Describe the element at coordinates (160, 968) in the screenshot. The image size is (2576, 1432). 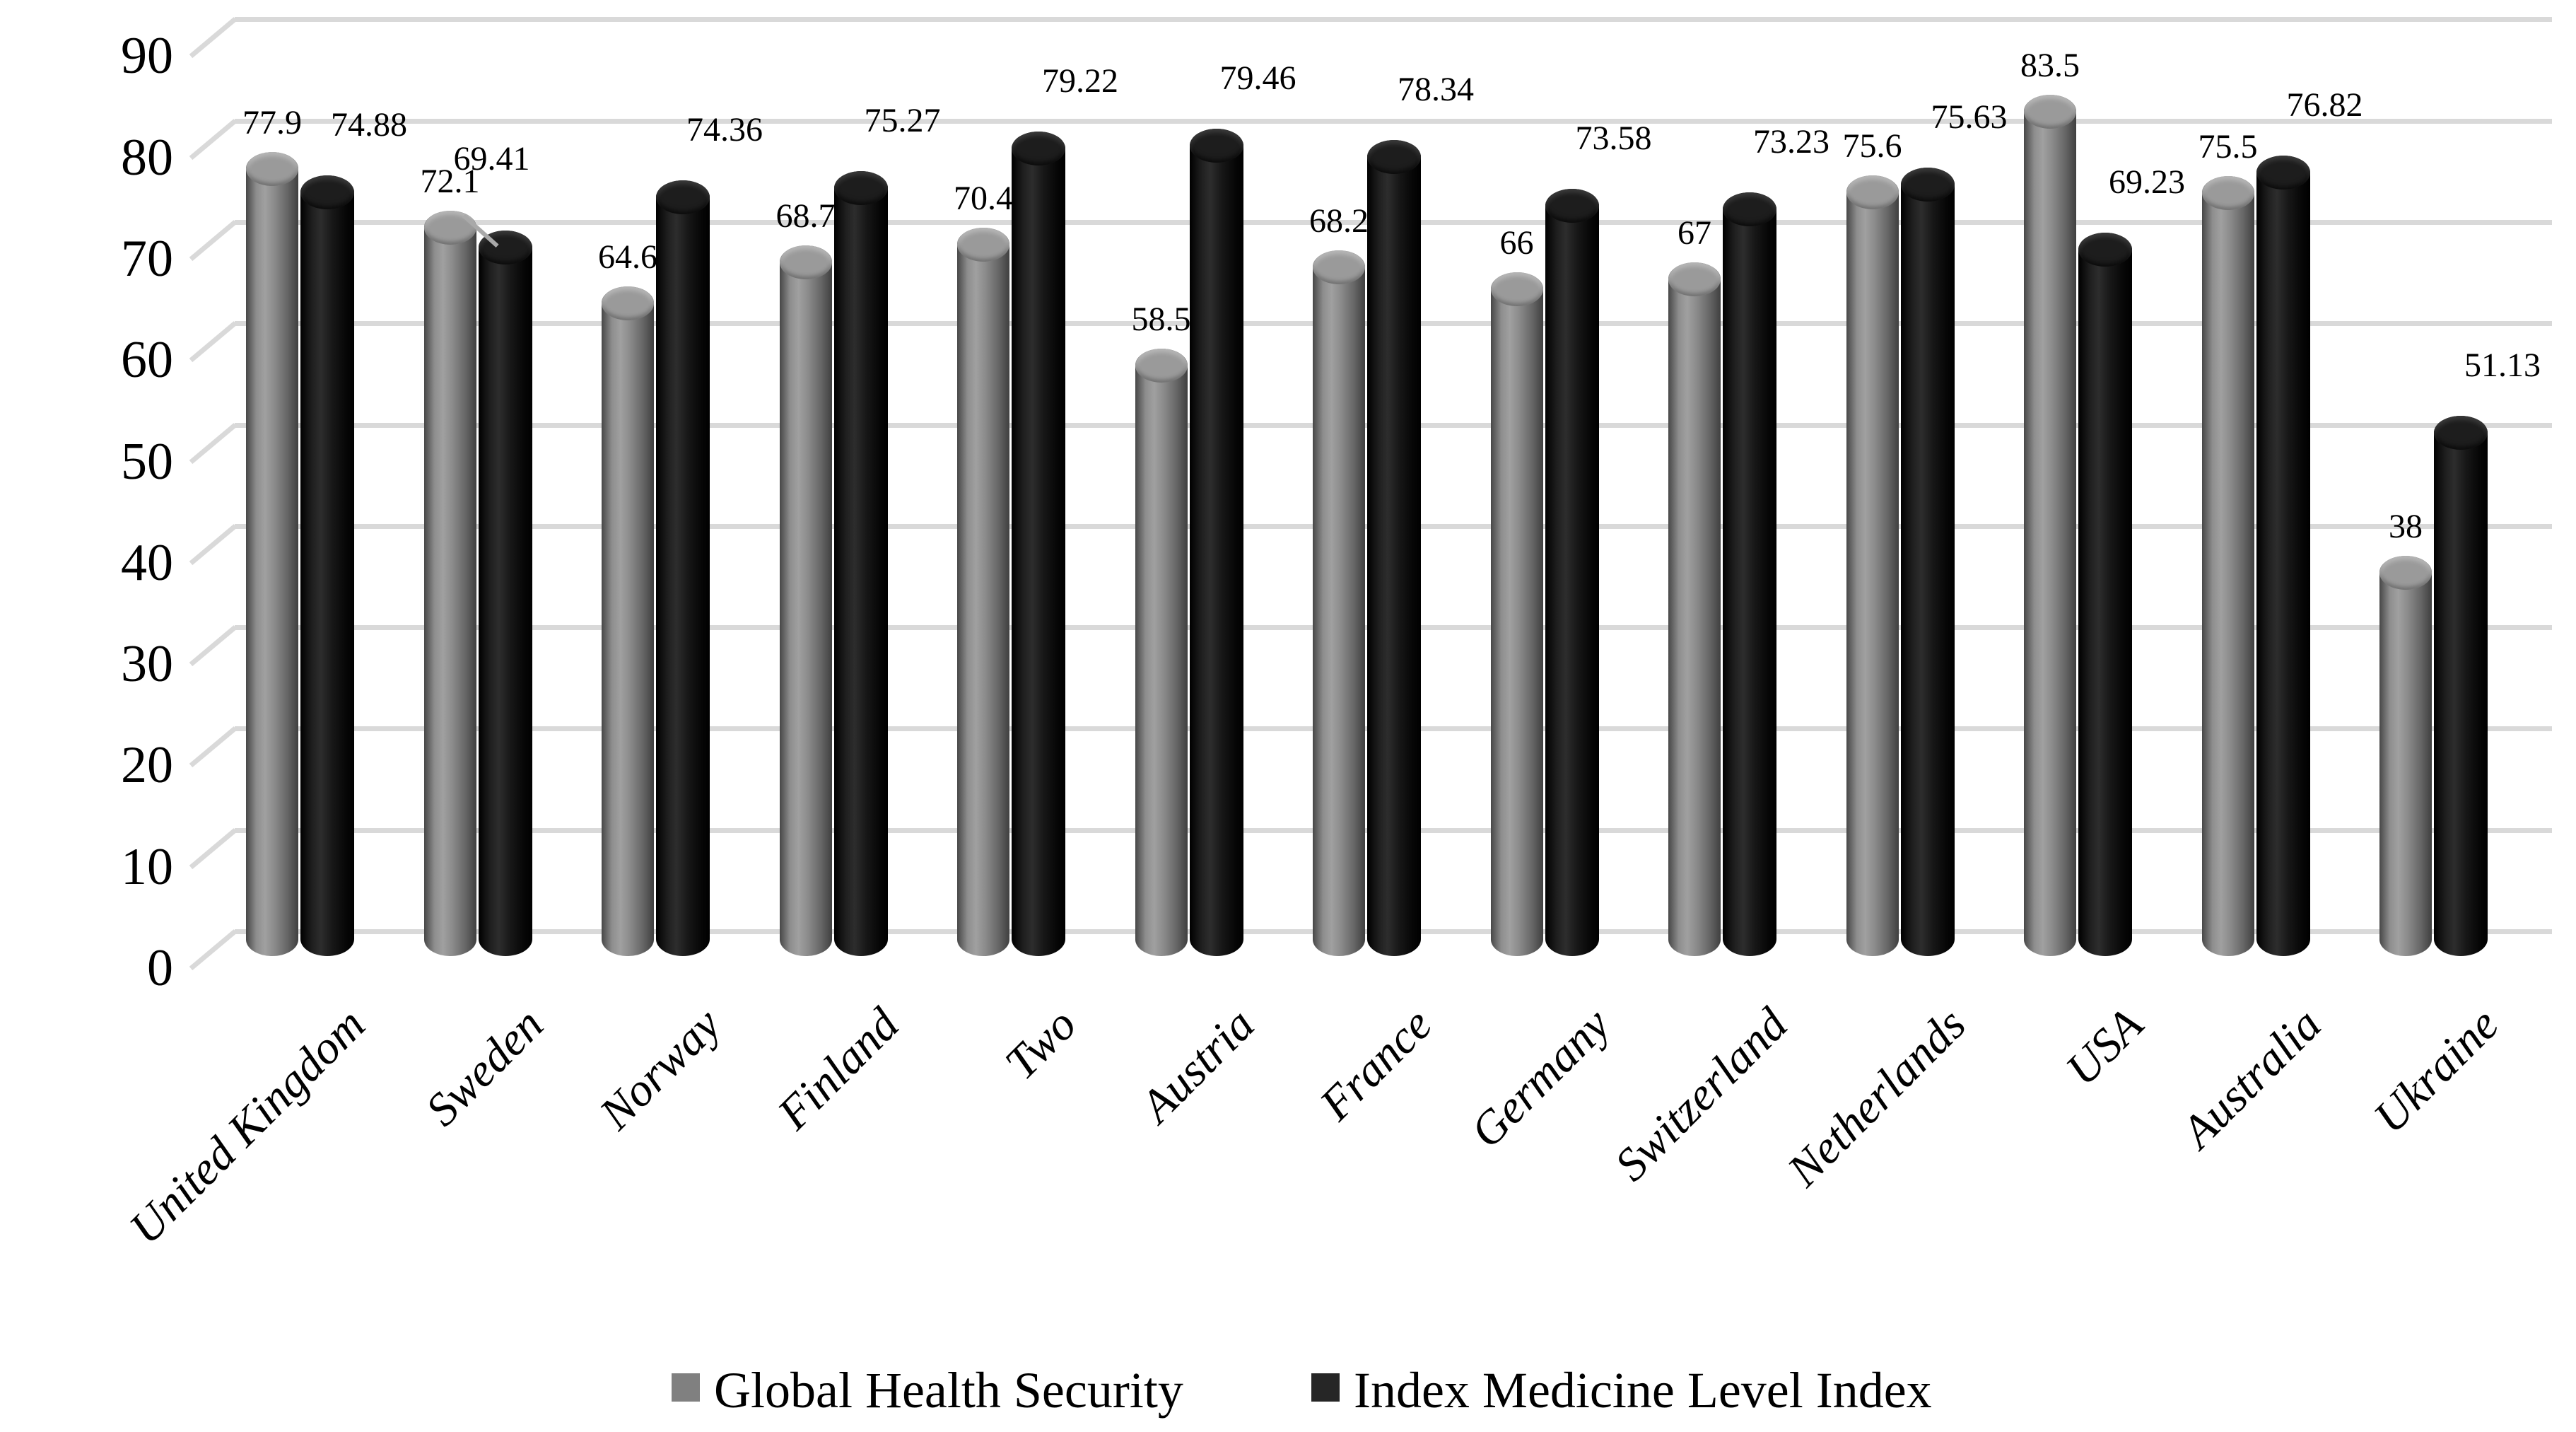
I see `y-axis-tick-label: 0` at that location.